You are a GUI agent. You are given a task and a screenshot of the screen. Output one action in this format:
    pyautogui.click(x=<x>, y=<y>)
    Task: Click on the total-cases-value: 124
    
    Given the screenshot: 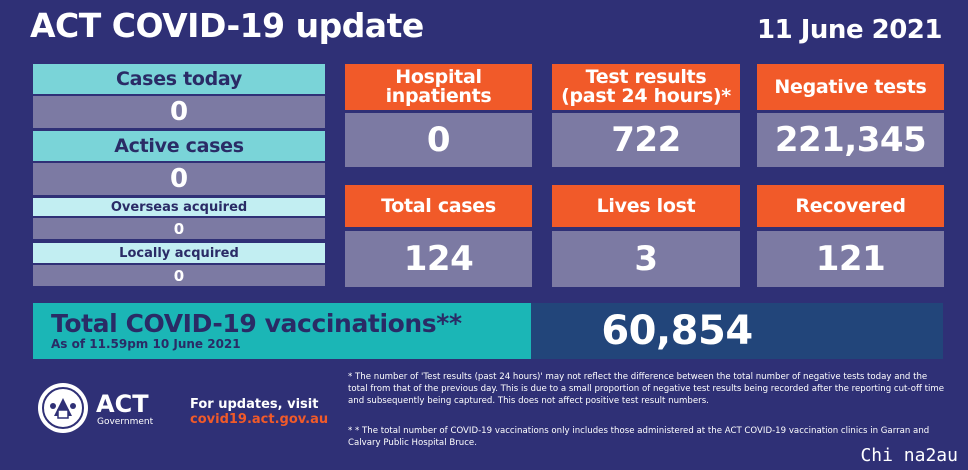 What is the action you would take?
    pyautogui.click(x=438, y=259)
    